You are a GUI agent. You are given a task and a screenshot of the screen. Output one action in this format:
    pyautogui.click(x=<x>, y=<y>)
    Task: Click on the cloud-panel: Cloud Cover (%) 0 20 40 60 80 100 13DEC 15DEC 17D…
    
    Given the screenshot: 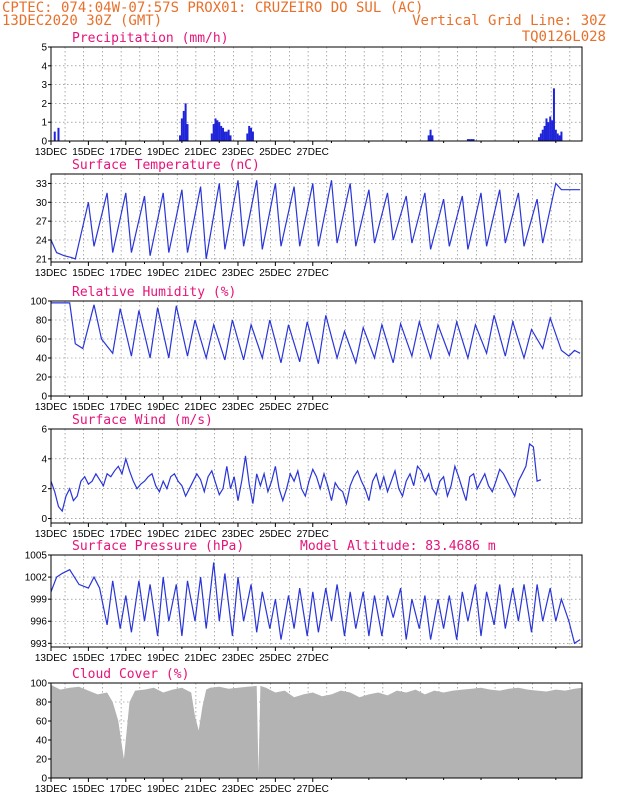 What is the action you would take?
    pyautogui.click(x=306, y=731)
    